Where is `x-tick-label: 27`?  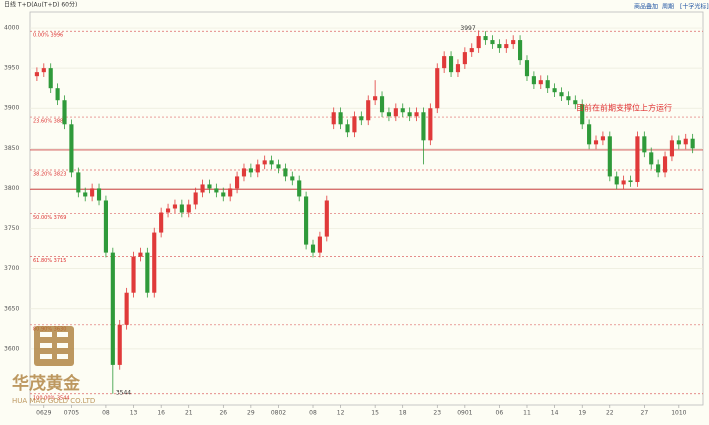 x-tick-label: 27 is located at coordinates (645, 413).